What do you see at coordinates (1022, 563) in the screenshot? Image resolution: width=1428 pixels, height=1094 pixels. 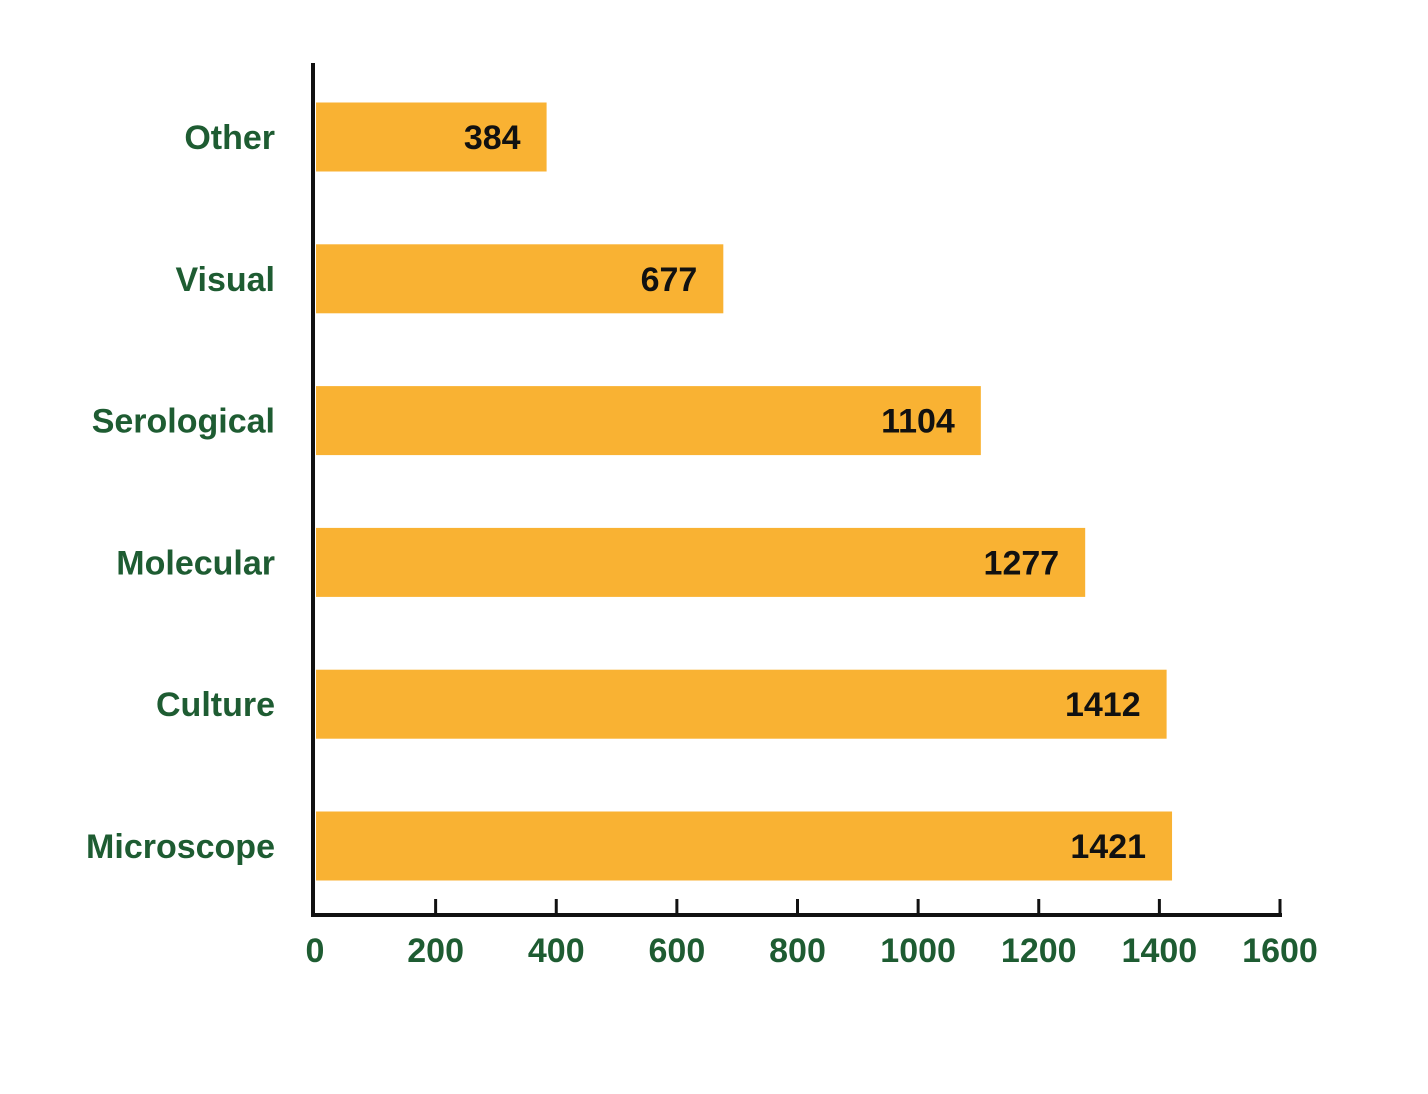 I see `value-label: 1277` at bounding box center [1022, 563].